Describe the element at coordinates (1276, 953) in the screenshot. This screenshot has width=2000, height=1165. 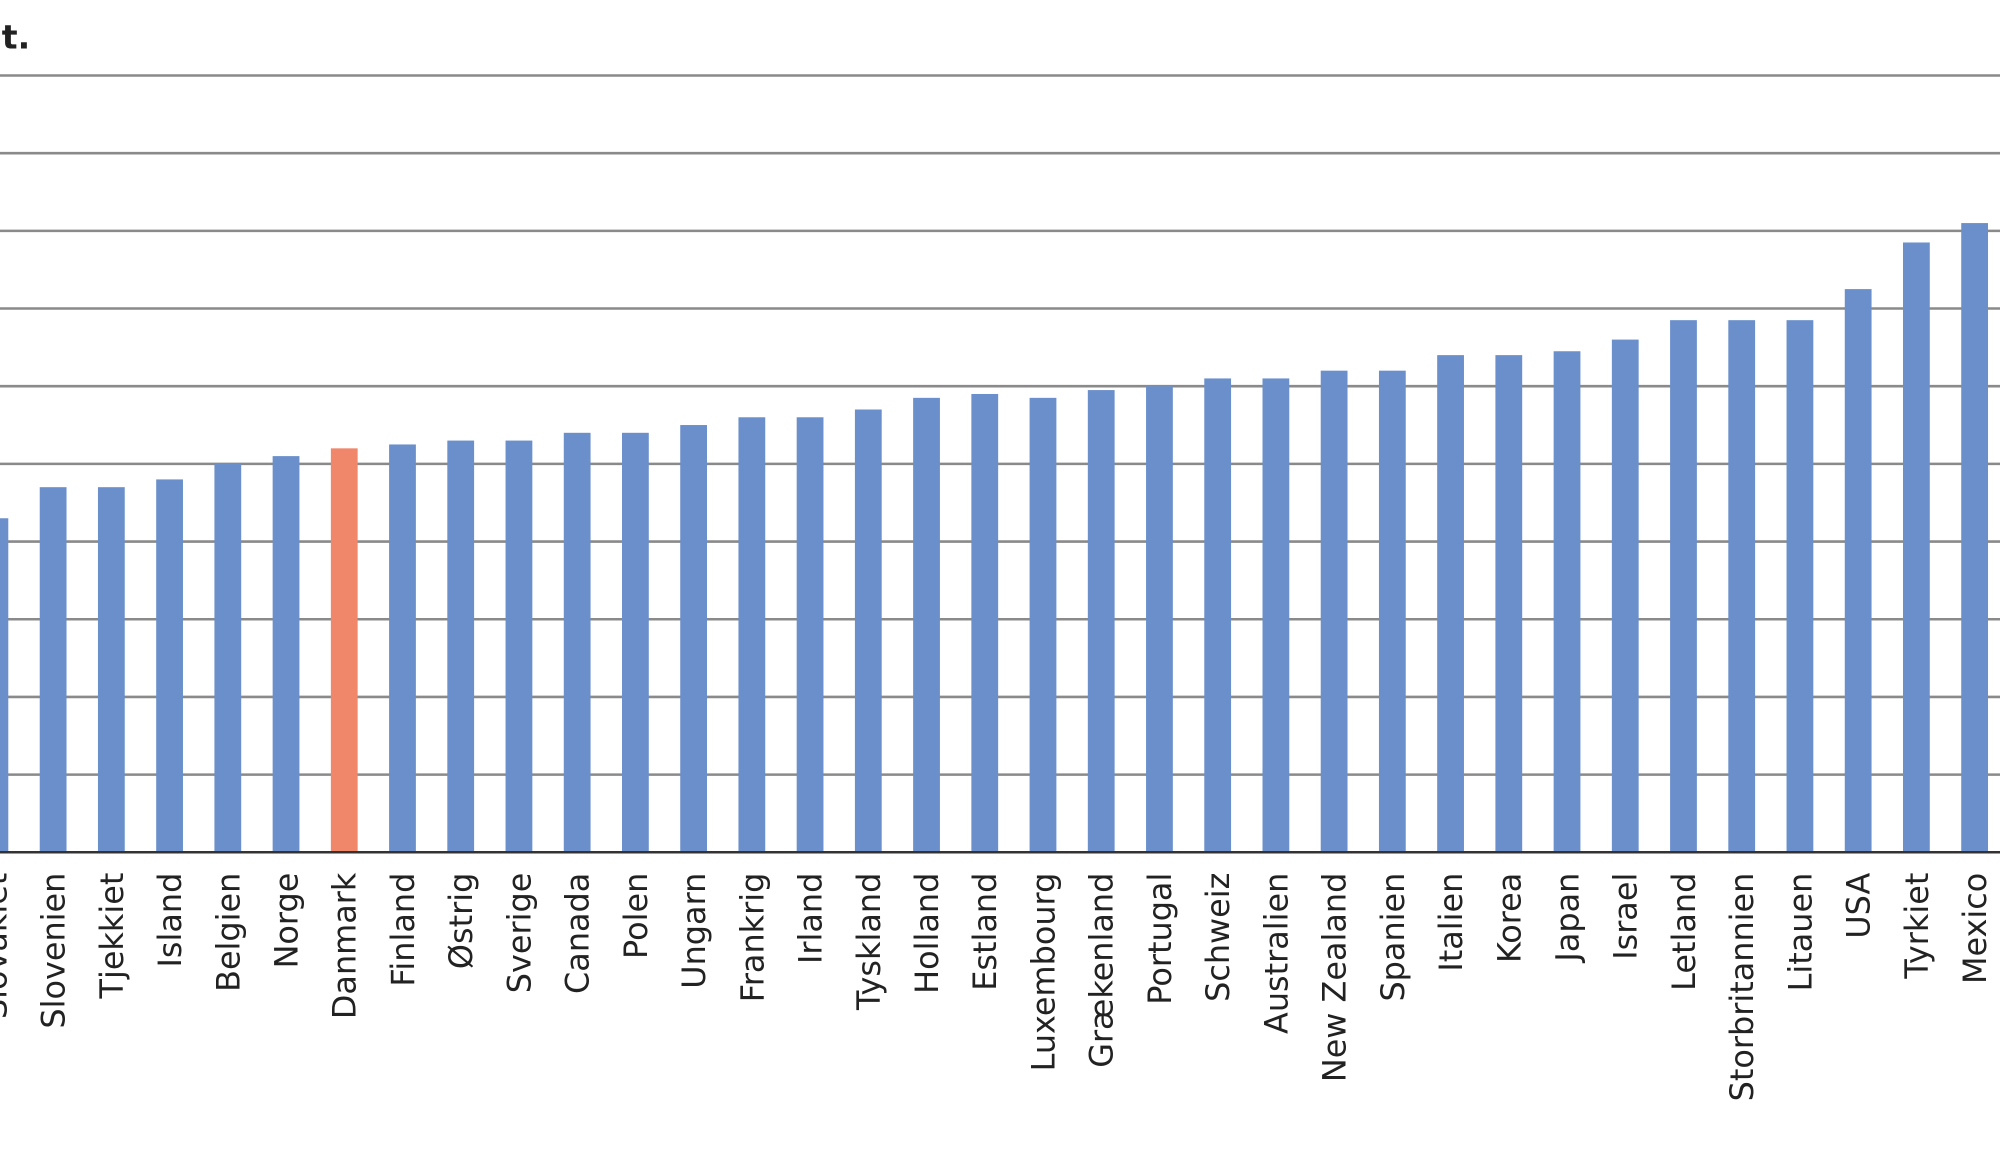
I see `x-tick-label: Australien` at that location.